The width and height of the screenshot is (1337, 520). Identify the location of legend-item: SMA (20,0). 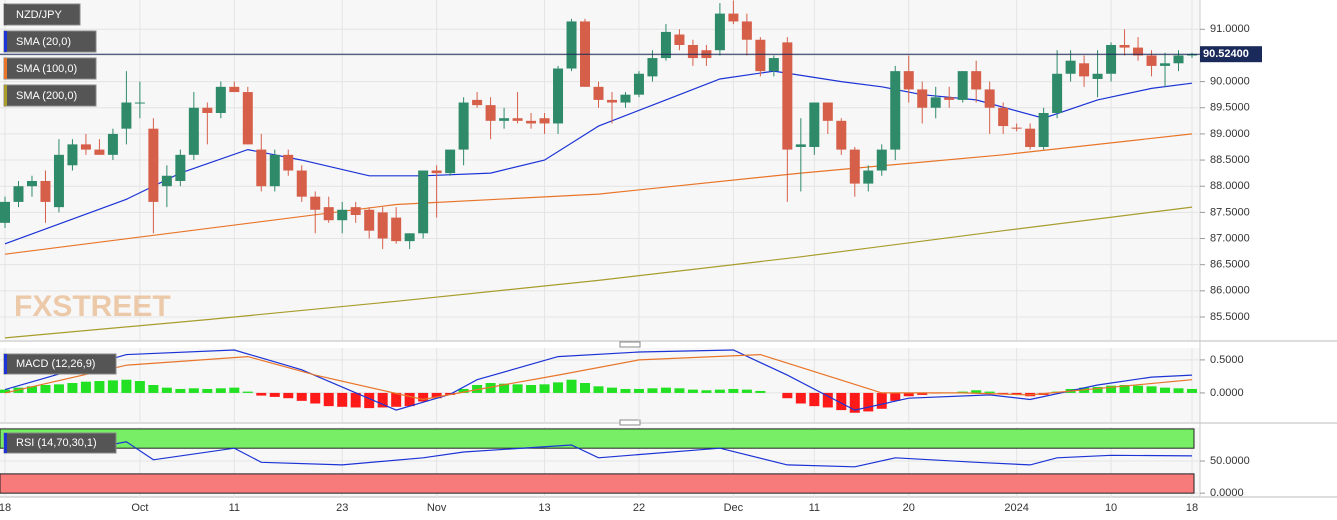
(50, 41).